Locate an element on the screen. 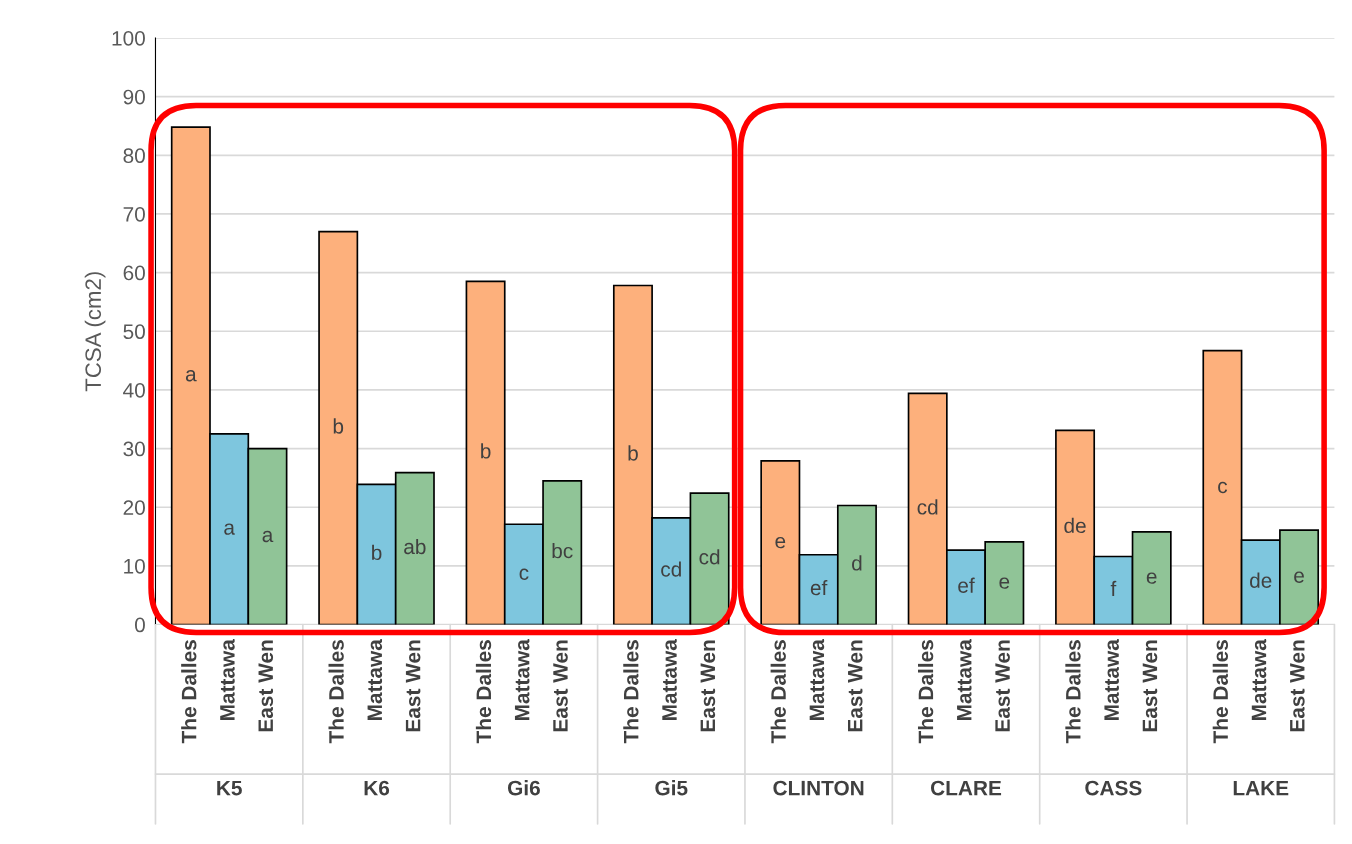 The width and height of the screenshot is (1352, 844). x-tick-label: LAKE is located at coordinates (1261, 788).